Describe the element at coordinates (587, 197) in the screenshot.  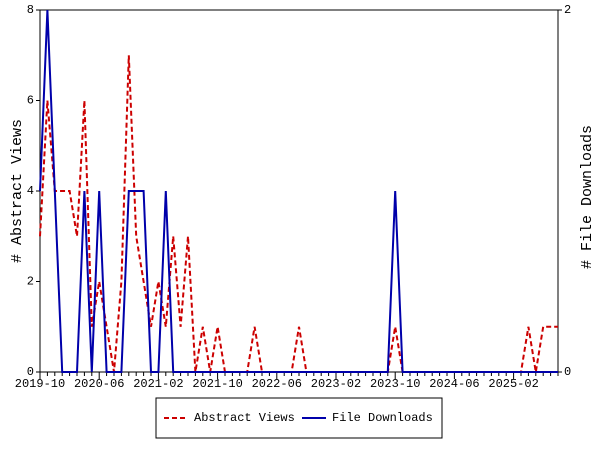
I see `y2-axis-label: # File Downloads` at that location.